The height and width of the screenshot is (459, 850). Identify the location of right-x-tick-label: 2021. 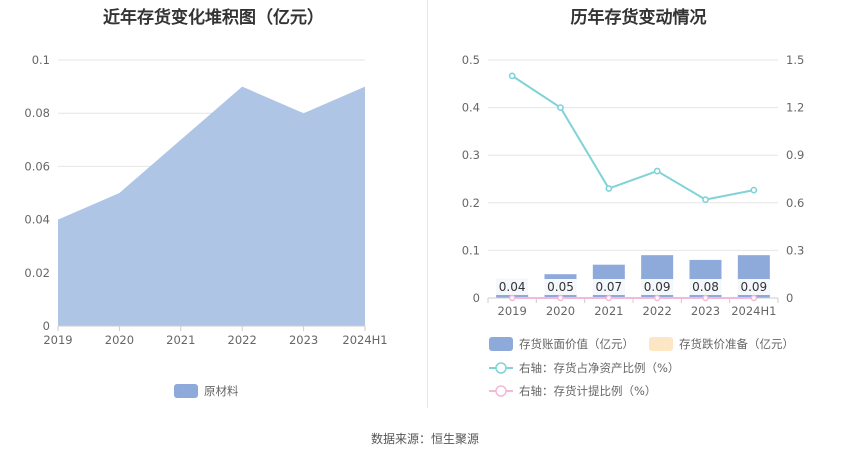
(608, 311).